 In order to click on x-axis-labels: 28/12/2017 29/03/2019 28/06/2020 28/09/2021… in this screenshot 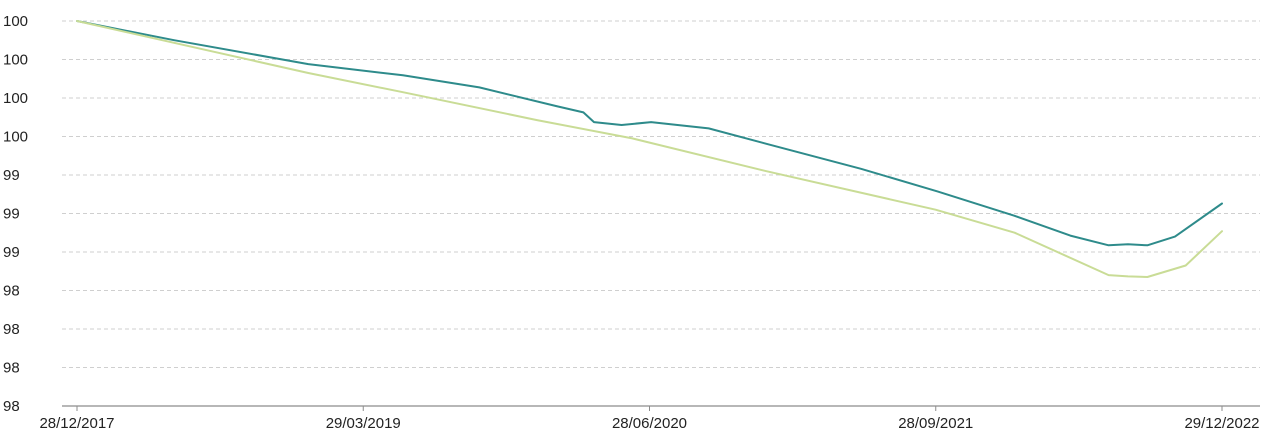, I will do `click(649, 423)`.